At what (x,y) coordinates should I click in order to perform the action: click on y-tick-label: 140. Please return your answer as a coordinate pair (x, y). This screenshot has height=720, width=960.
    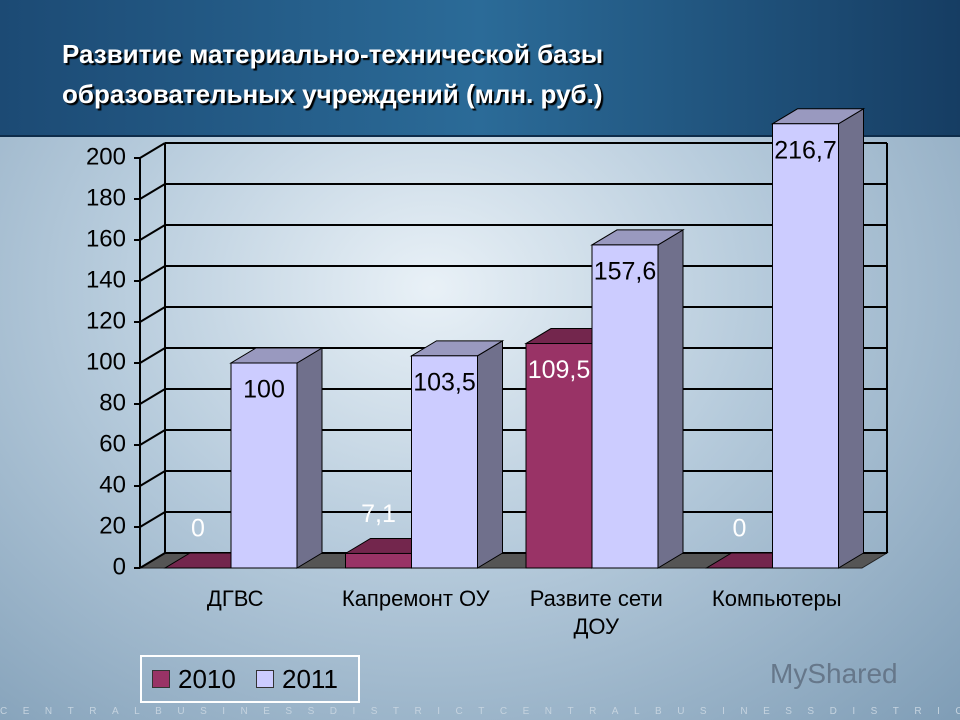
    Looking at the image, I should click on (106, 279).